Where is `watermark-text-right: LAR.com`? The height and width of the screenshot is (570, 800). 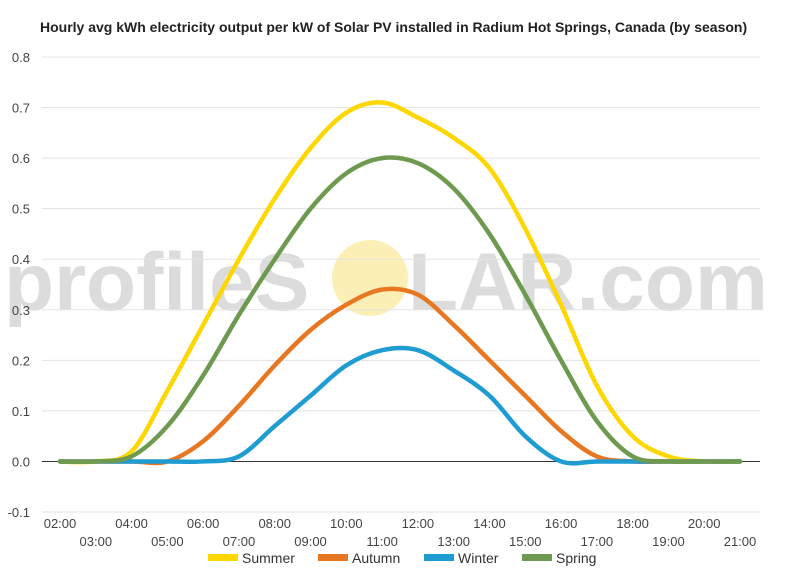 watermark-text-right: LAR.com is located at coordinates (588, 282).